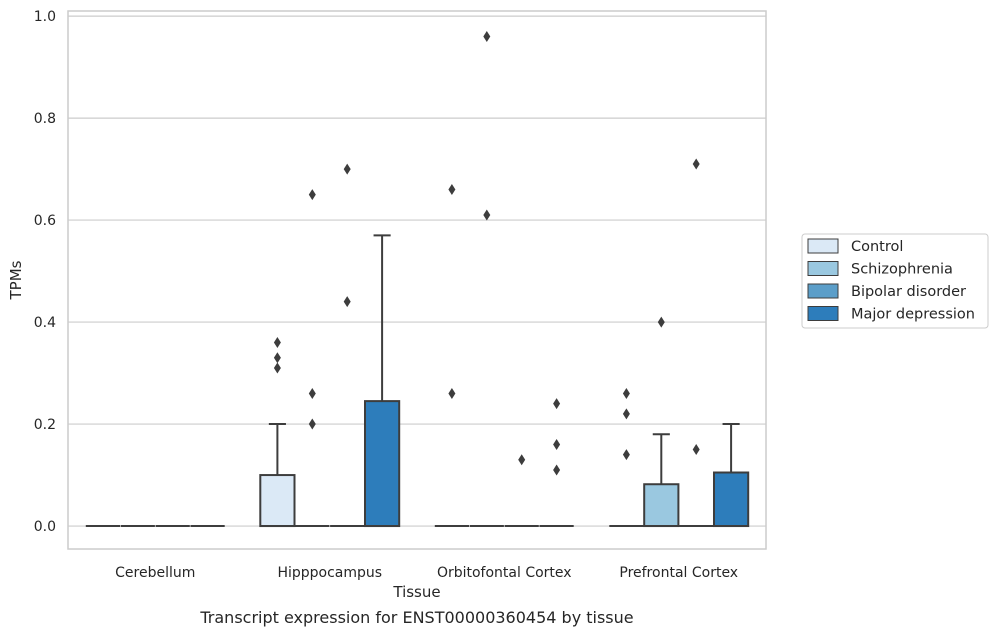 The image size is (997, 636). What do you see at coordinates (913, 315) in the screenshot?
I see `legend-label: Major depression` at bounding box center [913, 315].